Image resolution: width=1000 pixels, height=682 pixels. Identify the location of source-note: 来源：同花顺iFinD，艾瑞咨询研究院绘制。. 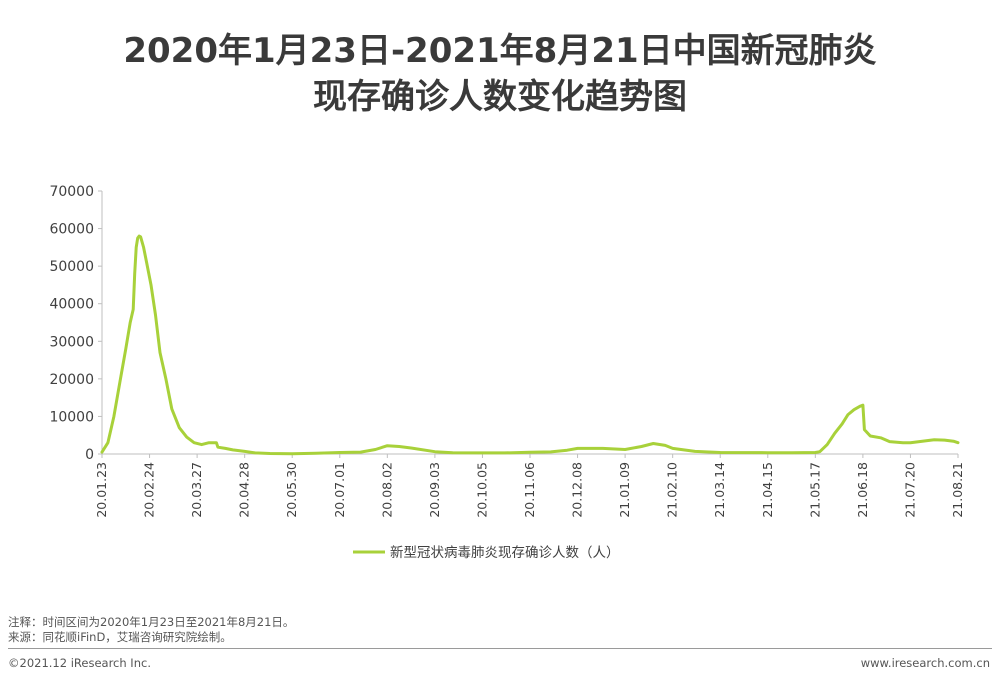
(120, 637).